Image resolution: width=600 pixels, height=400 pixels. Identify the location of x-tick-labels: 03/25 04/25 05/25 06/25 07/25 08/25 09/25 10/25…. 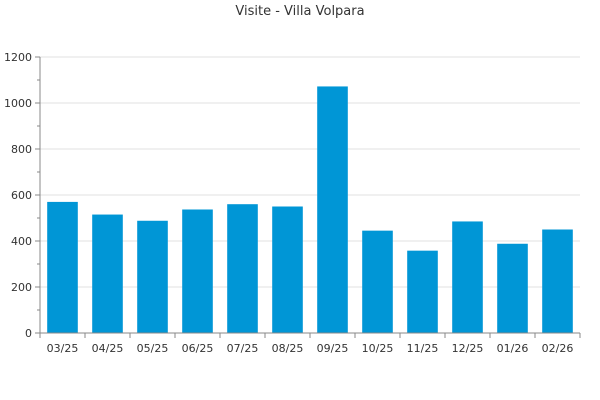
(310, 348).